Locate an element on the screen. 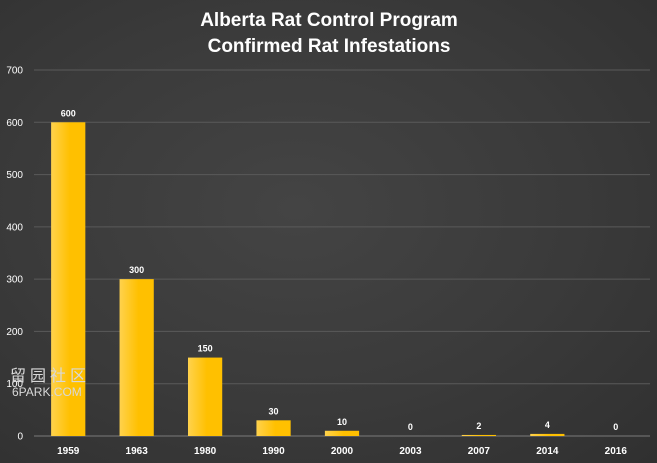 This screenshot has width=657, height=463. x-axis-categories: 1959 1963 1980 1990 2000 2003 2007 2014 2016 is located at coordinates (342, 451).